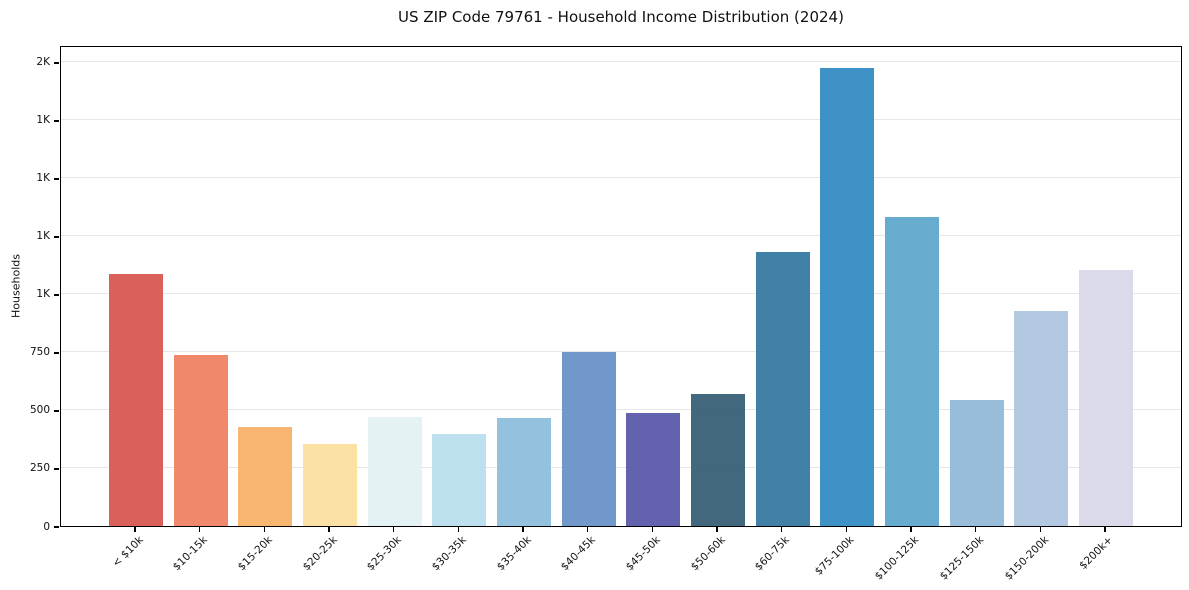  What do you see at coordinates (449, 554) in the screenshot?
I see `x-tick-label: $30-35k` at bounding box center [449, 554].